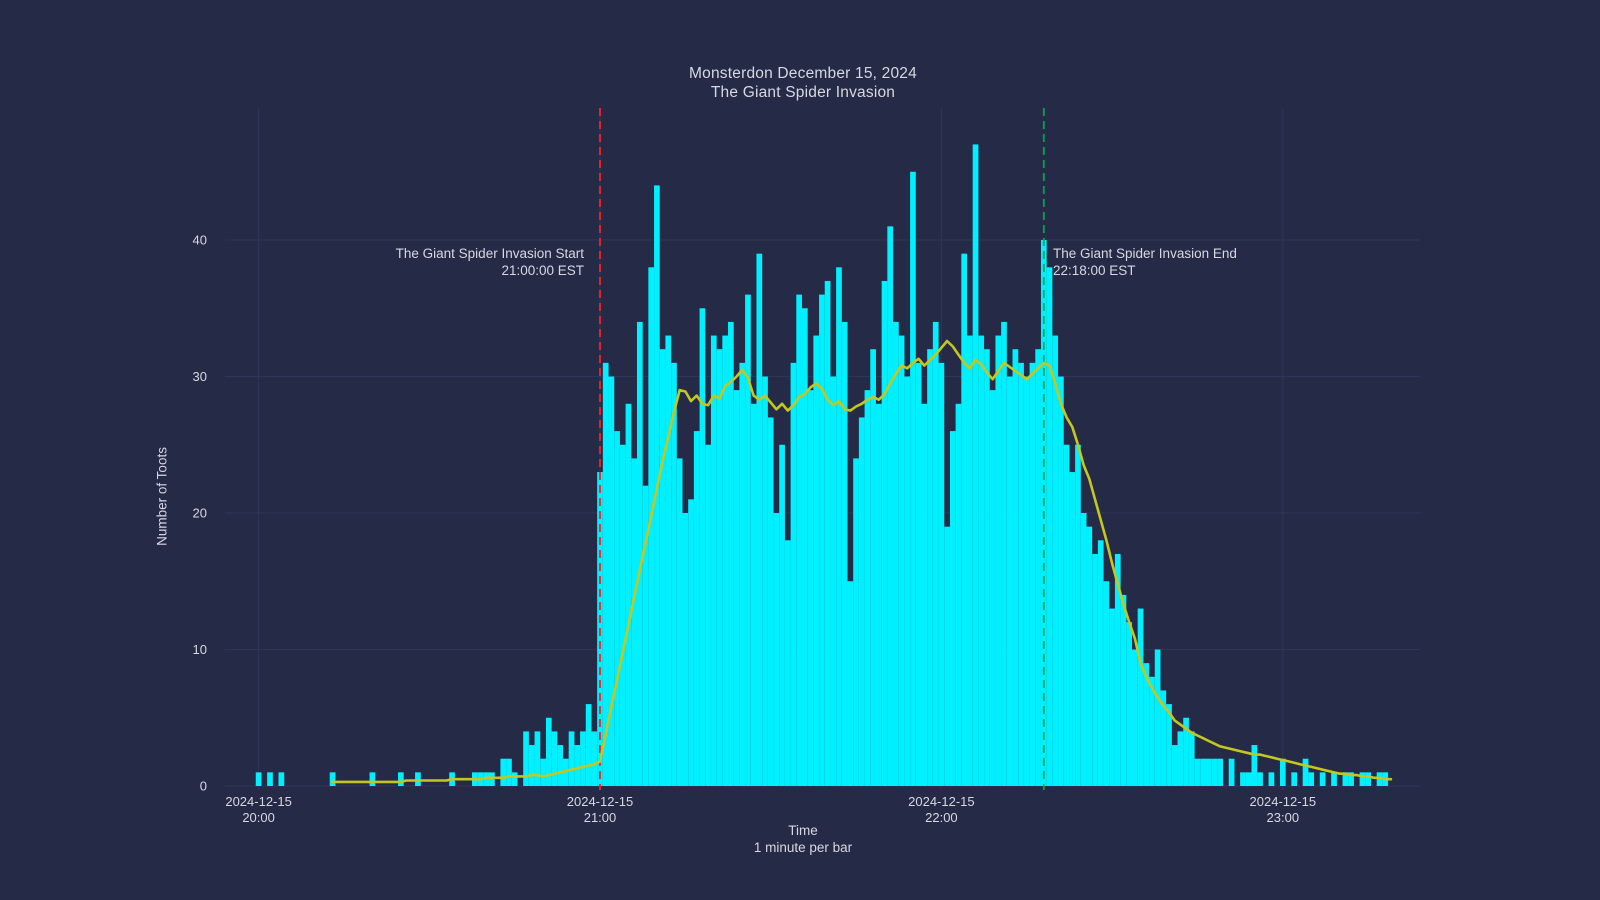  Describe the element at coordinates (200, 513) in the screenshot. I see `y-tick-label: 20` at that location.